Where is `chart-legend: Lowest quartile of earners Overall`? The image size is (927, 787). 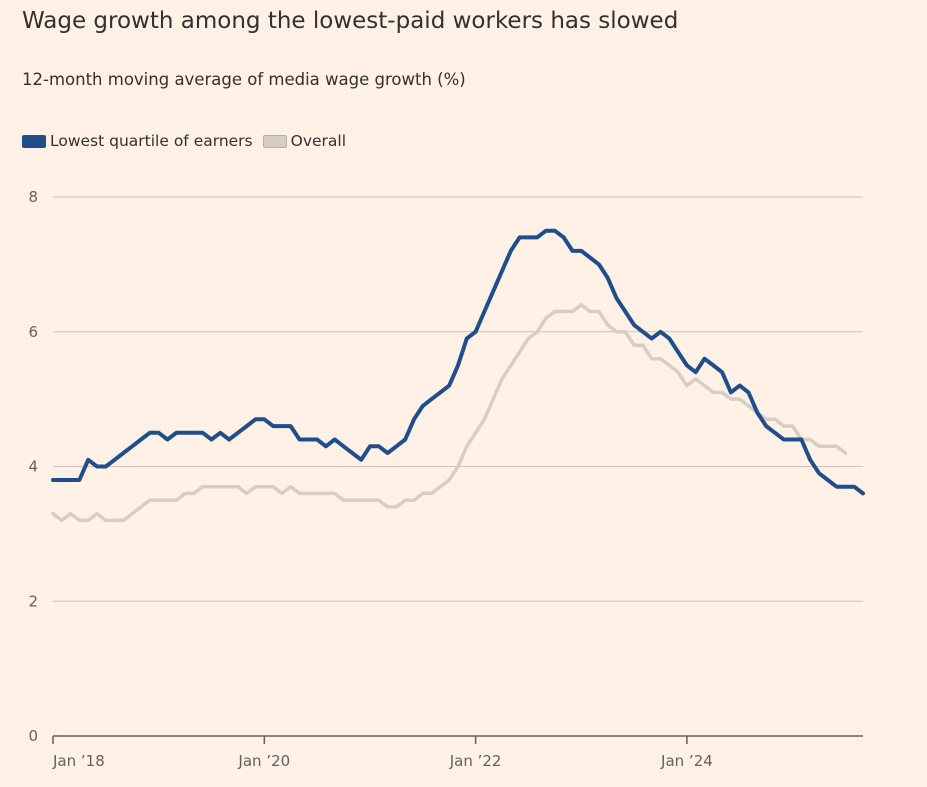
chart-legend: Lowest quartile of earners Overall is located at coordinates (189, 141).